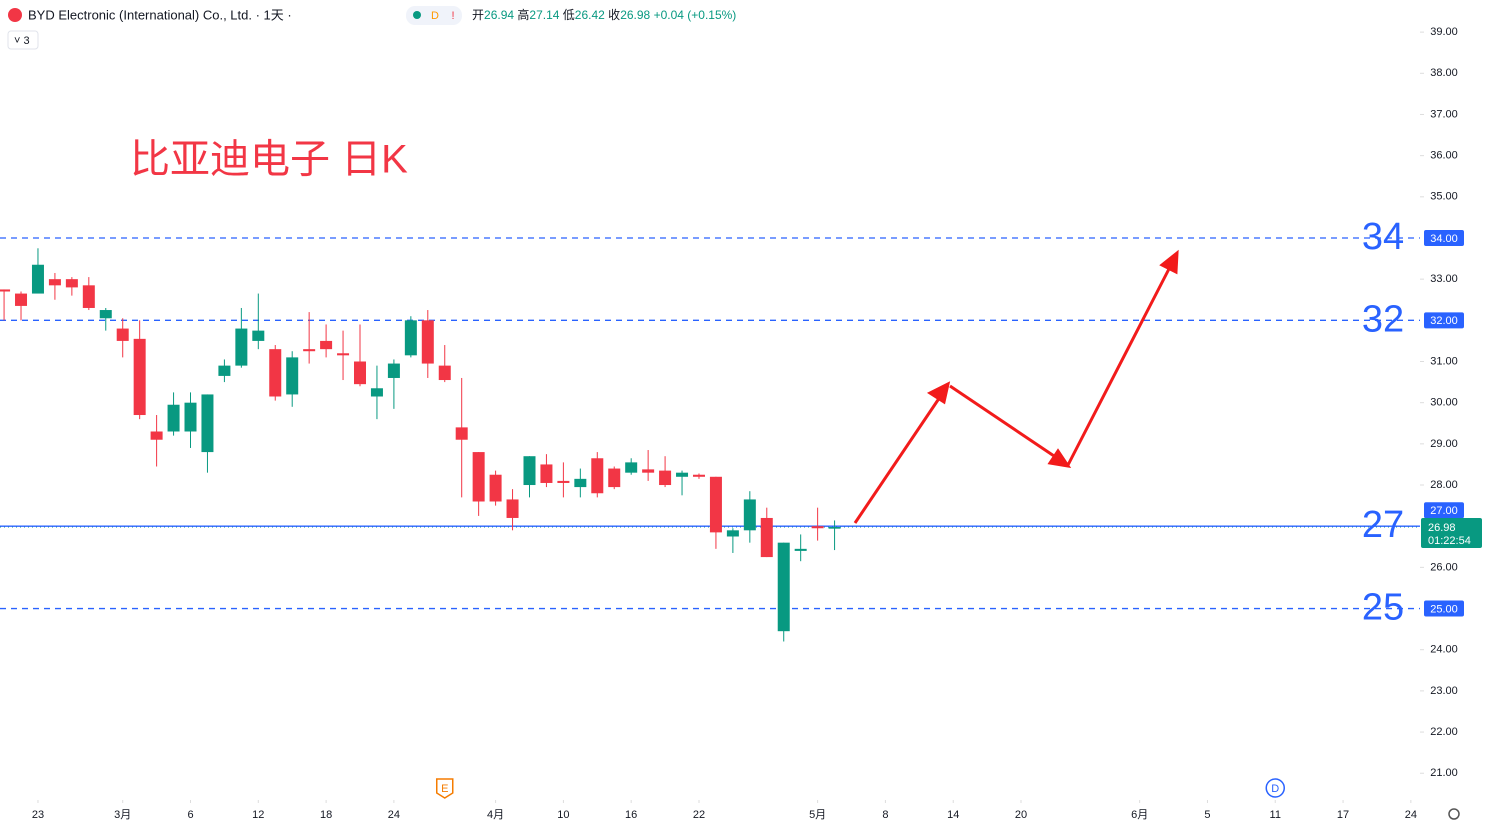 Image resolution: width=1486 pixels, height=824 pixels. What do you see at coordinates (1444, 114) in the screenshot?
I see `y-tick-label: 37.00` at bounding box center [1444, 114].